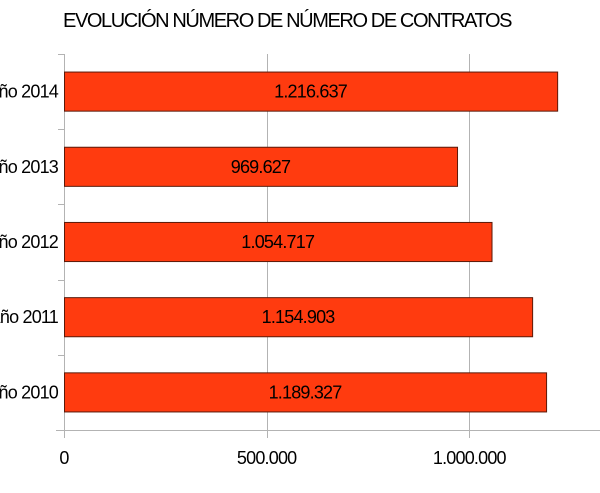  Describe the element at coordinates (29, 167) in the screenshot. I see `category-label: Año 2013` at that location.